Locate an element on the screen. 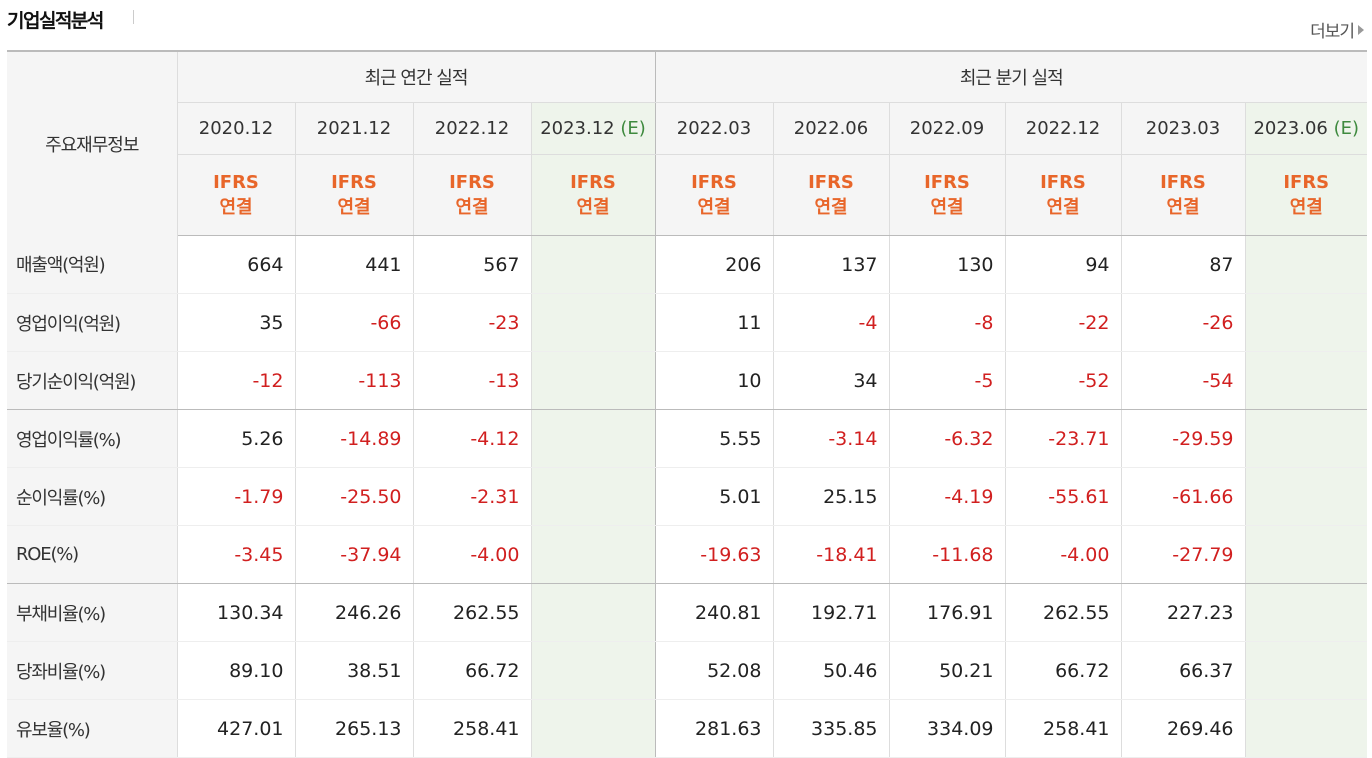 Image resolution: width=1372 pixels, height=758 pixels. table-cell: 35 is located at coordinates (235, 322).